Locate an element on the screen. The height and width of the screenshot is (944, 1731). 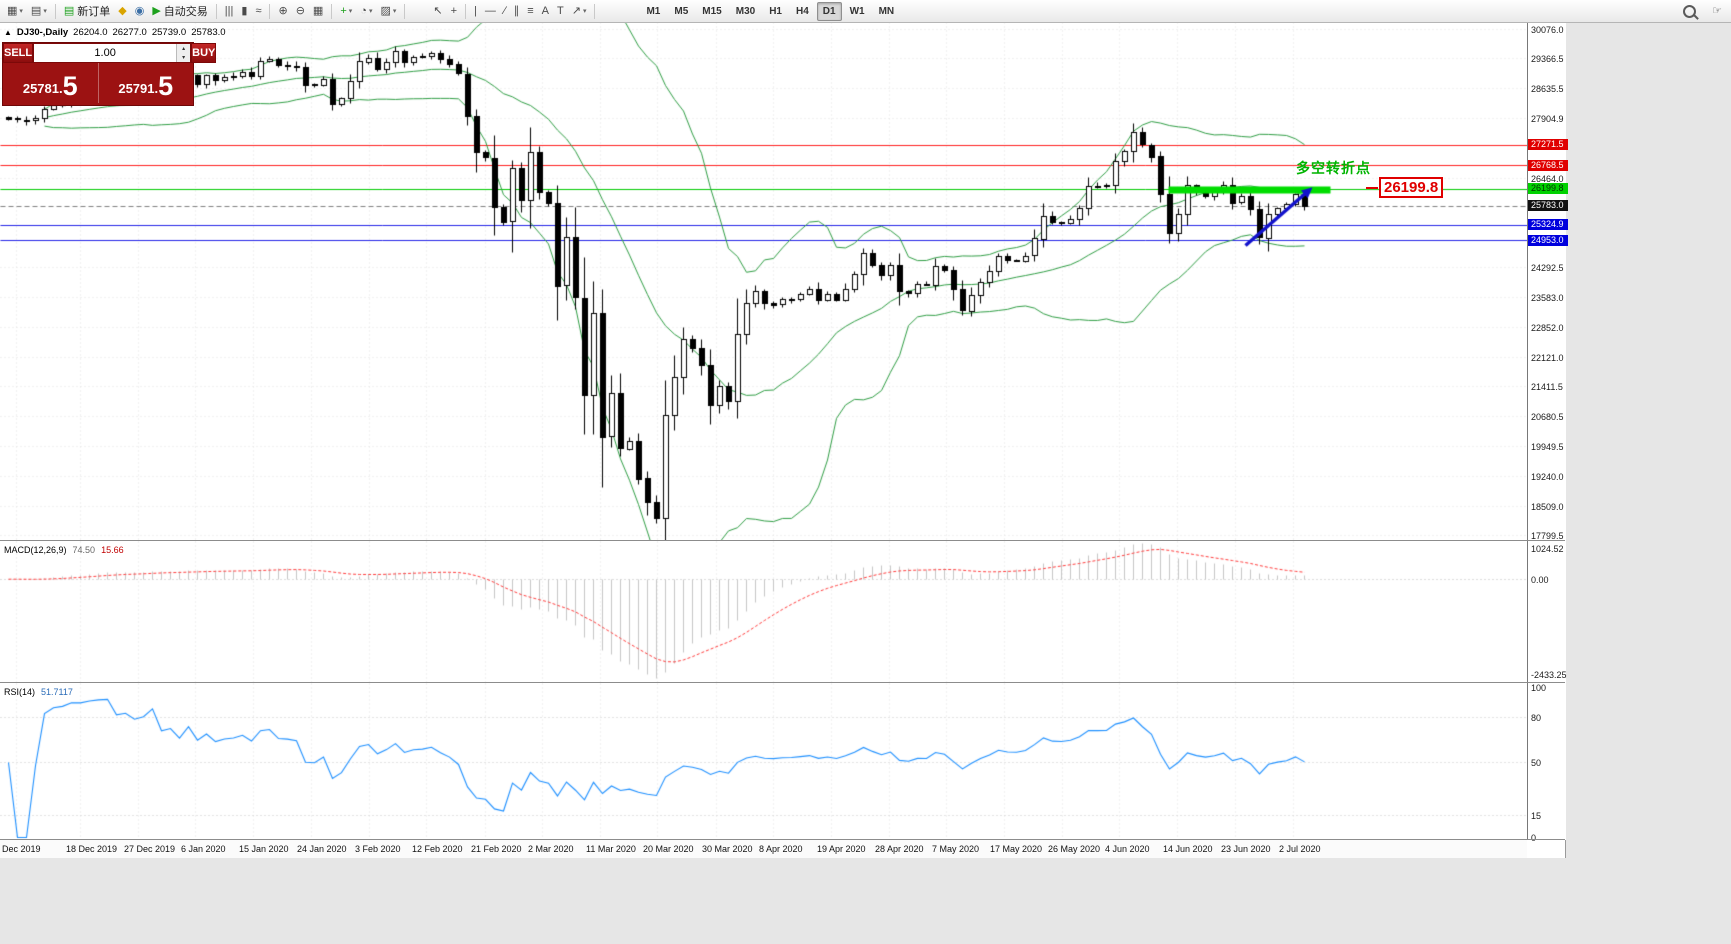
price-level-badge: 27271.5 is located at coordinates (1548, 144).